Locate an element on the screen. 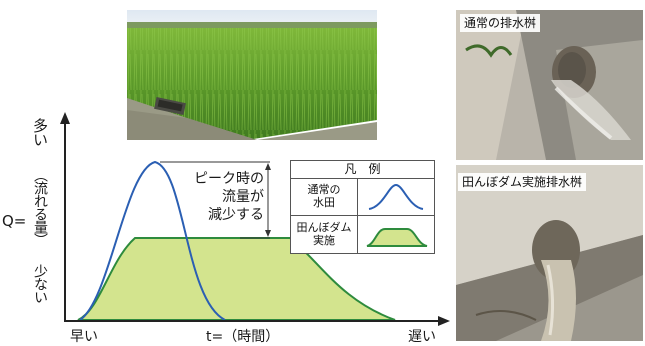 Image resolution: width=645 pixels, height=346 pixels. dam-drain-photo: 田んぼダム実施排水桝 is located at coordinates (549, 253).